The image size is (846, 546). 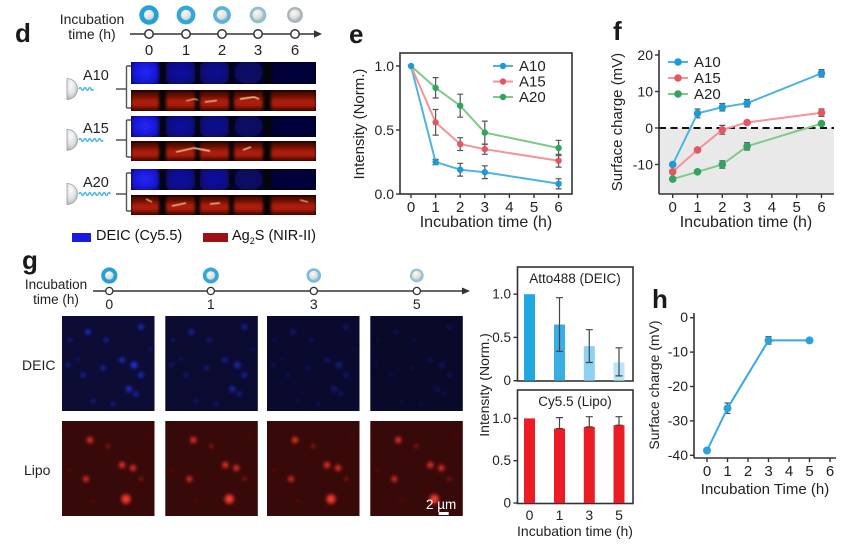 What do you see at coordinates (441, 504) in the screenshot?
I see `svg-text: 2 µm` at bounding box center [441, 504].